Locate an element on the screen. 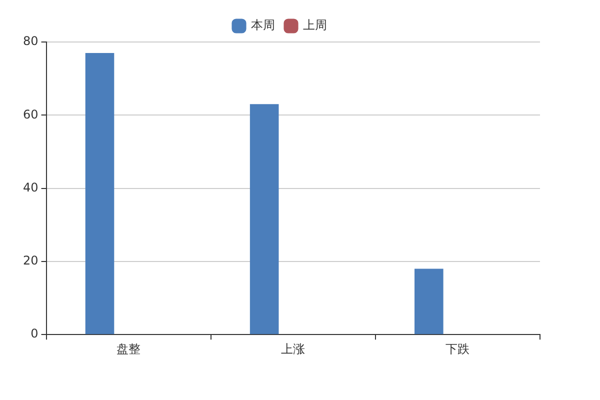 This screenshot has height=400, width=600. y-tick-label: 20 is located at coordinates (30, 261).